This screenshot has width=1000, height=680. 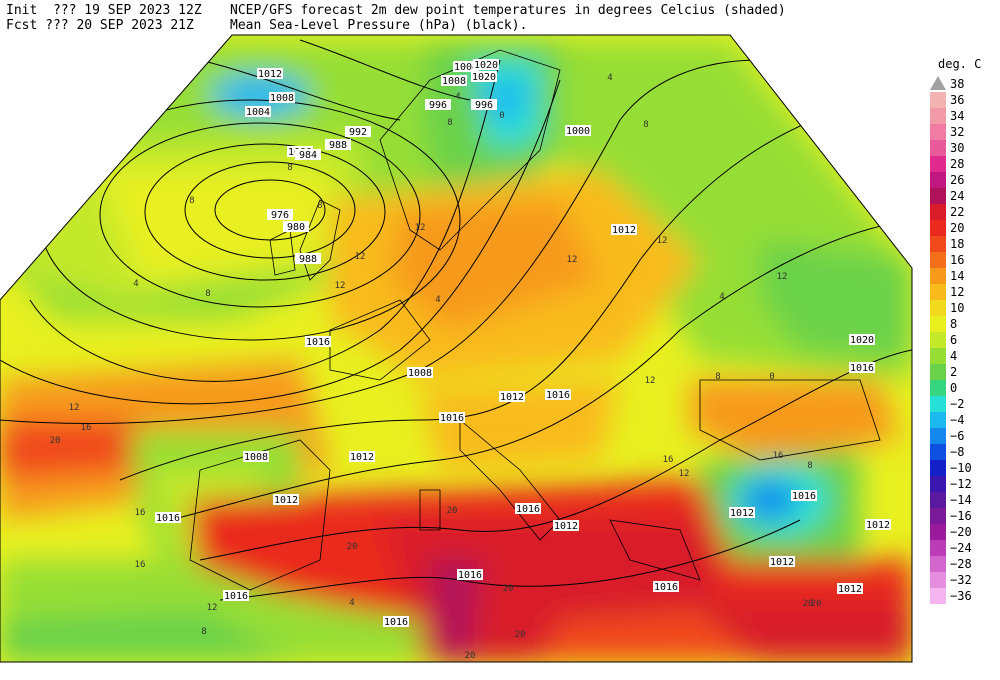 What do you see at coordinates (961, 596) in the screenshot?
I see `legend-label: −36` at bounding box center [961, 596].